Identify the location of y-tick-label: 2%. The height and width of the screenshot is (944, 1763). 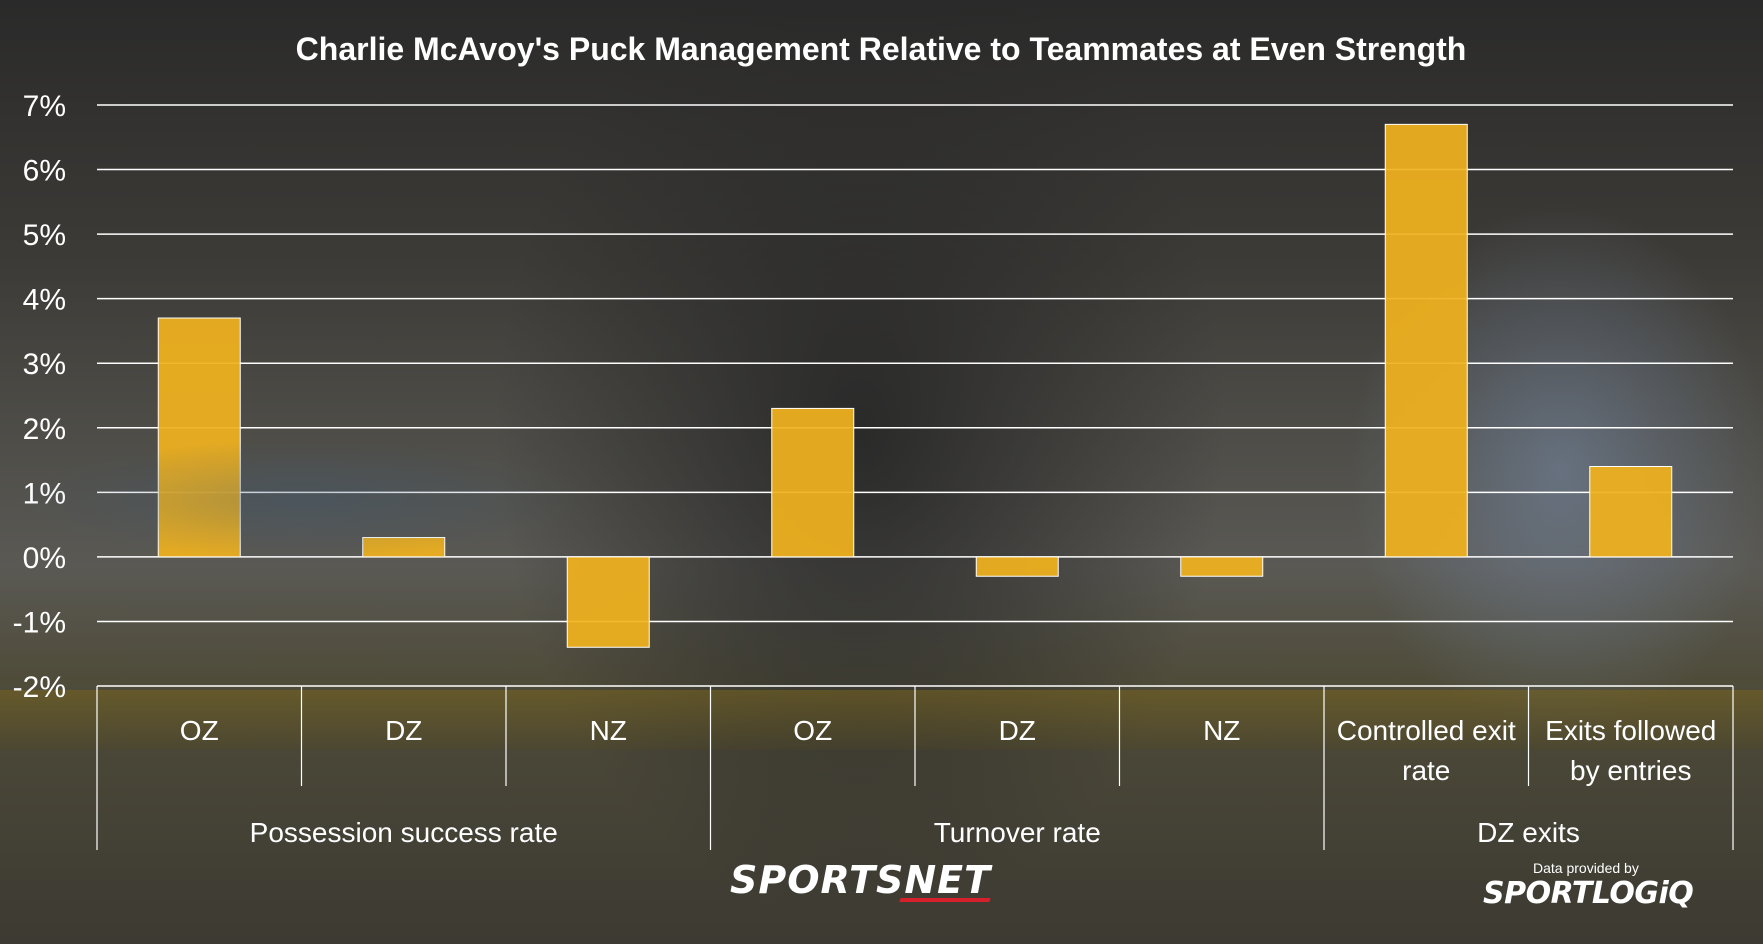
(44, 429).